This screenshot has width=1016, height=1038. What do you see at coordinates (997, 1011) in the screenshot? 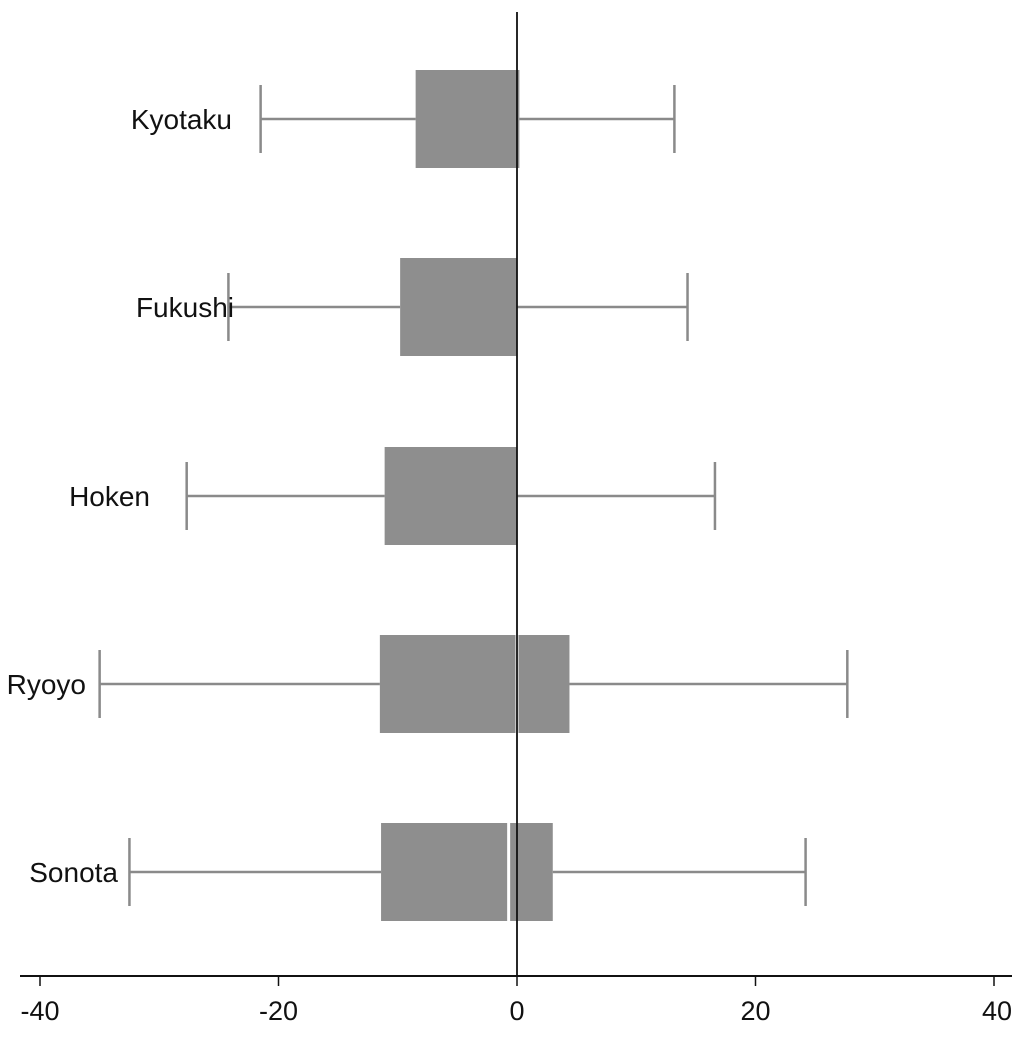
I see `x-tick-label-4: 40` at bounding box center [997, 1011].